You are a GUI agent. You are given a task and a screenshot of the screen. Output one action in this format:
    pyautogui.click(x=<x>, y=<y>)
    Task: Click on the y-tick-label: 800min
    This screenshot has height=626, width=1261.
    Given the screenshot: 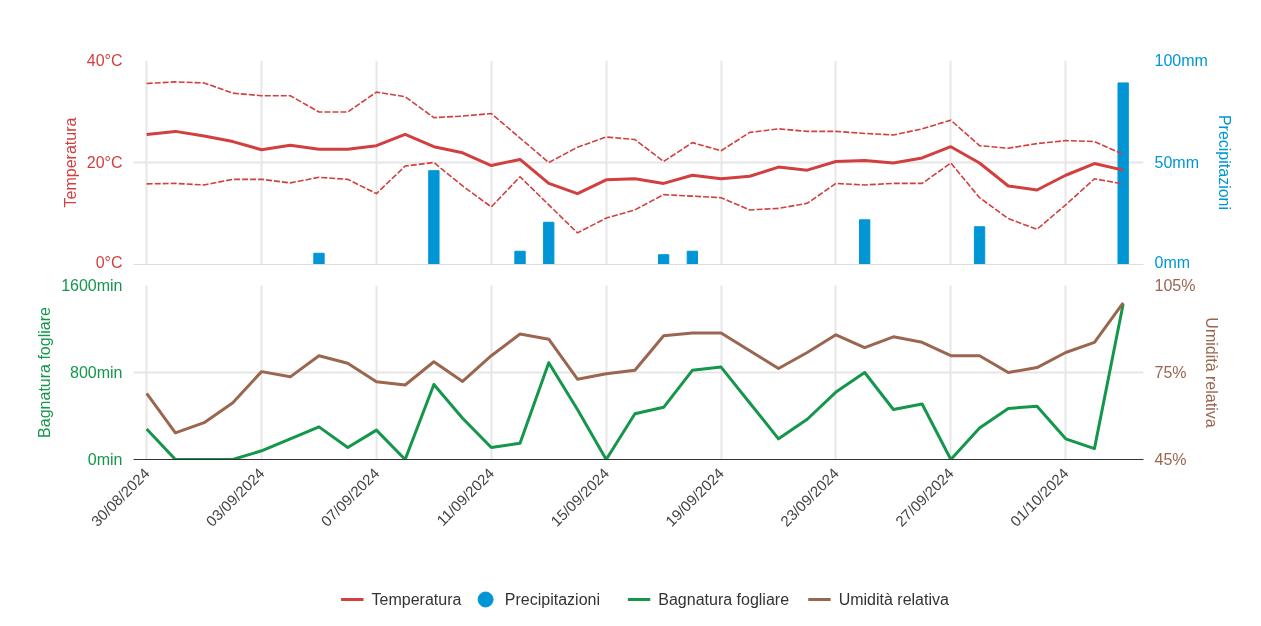 What is the action you would take?
    pyautogui.click(x=96, y=372)
    